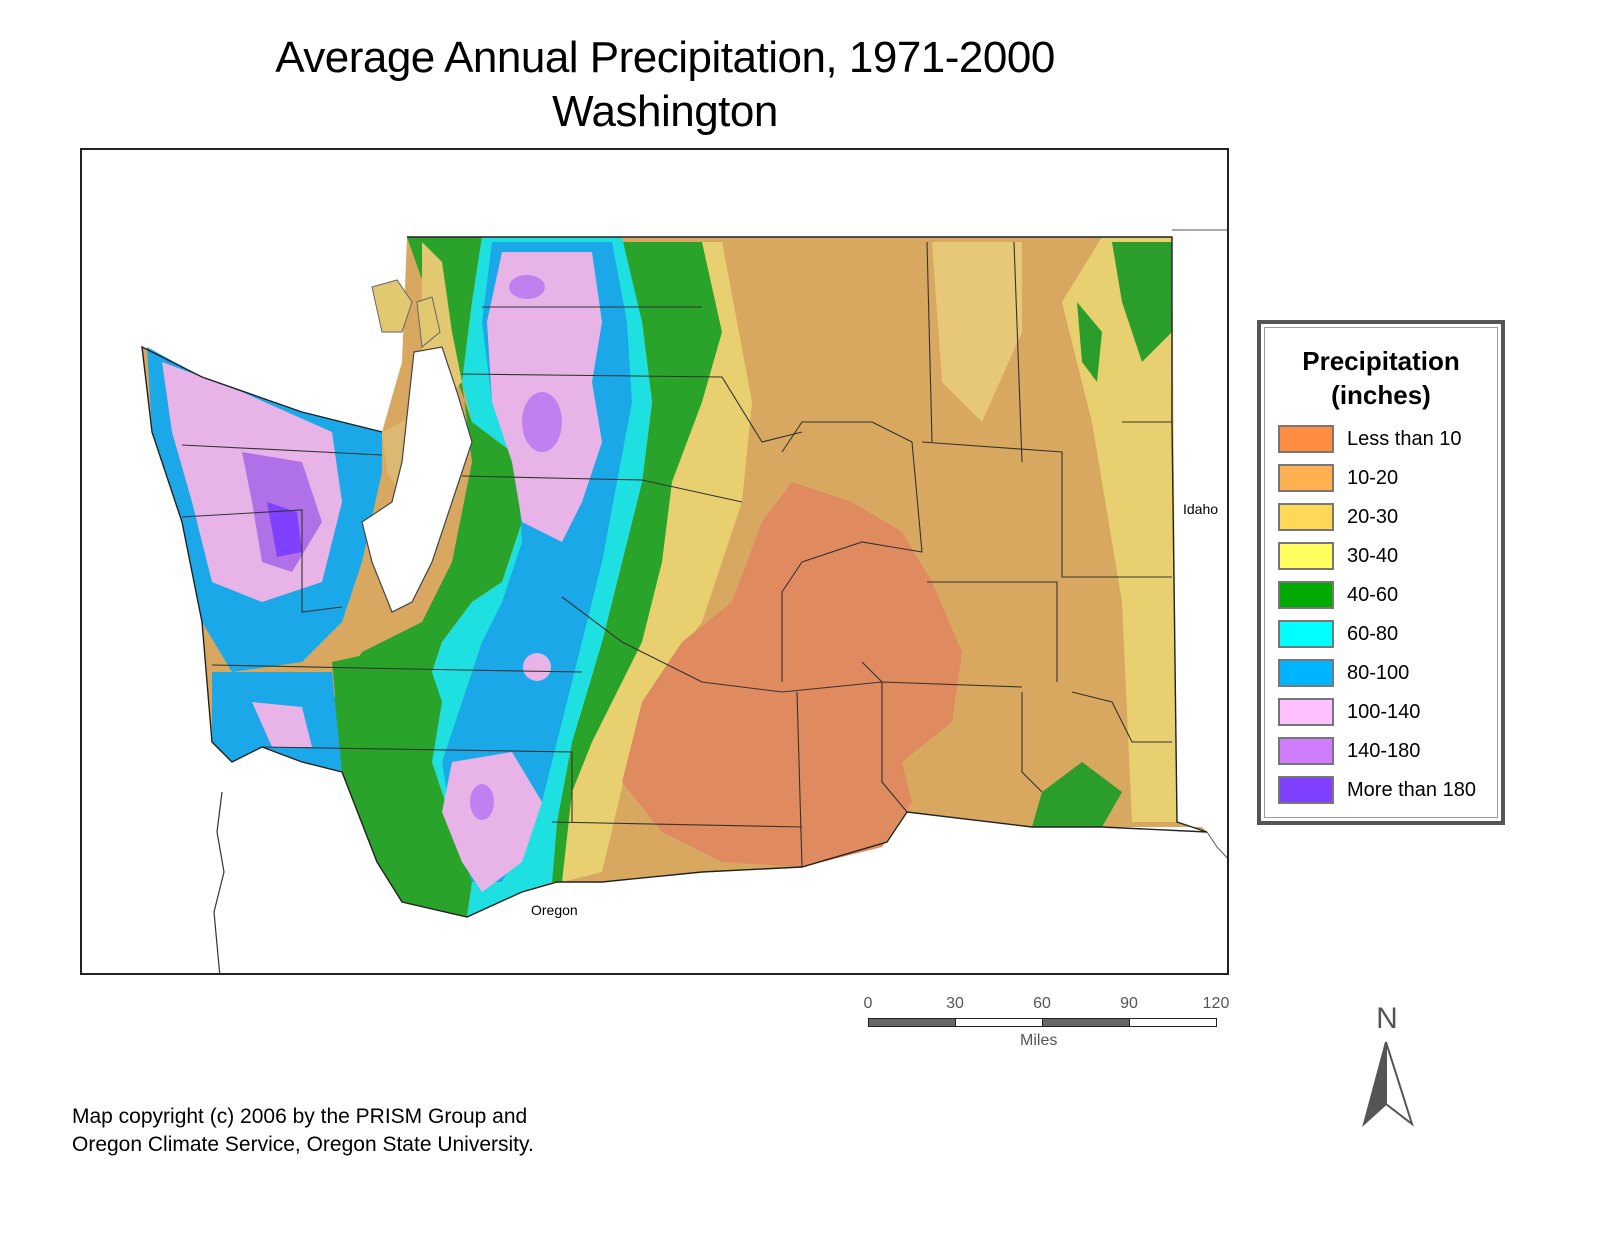 The image size is (1600, 1236). Describe the element at coordinates (665, 57) in the screenshot. I see `map-title: Average Annual Precipitation, 1971-2000` at that location.